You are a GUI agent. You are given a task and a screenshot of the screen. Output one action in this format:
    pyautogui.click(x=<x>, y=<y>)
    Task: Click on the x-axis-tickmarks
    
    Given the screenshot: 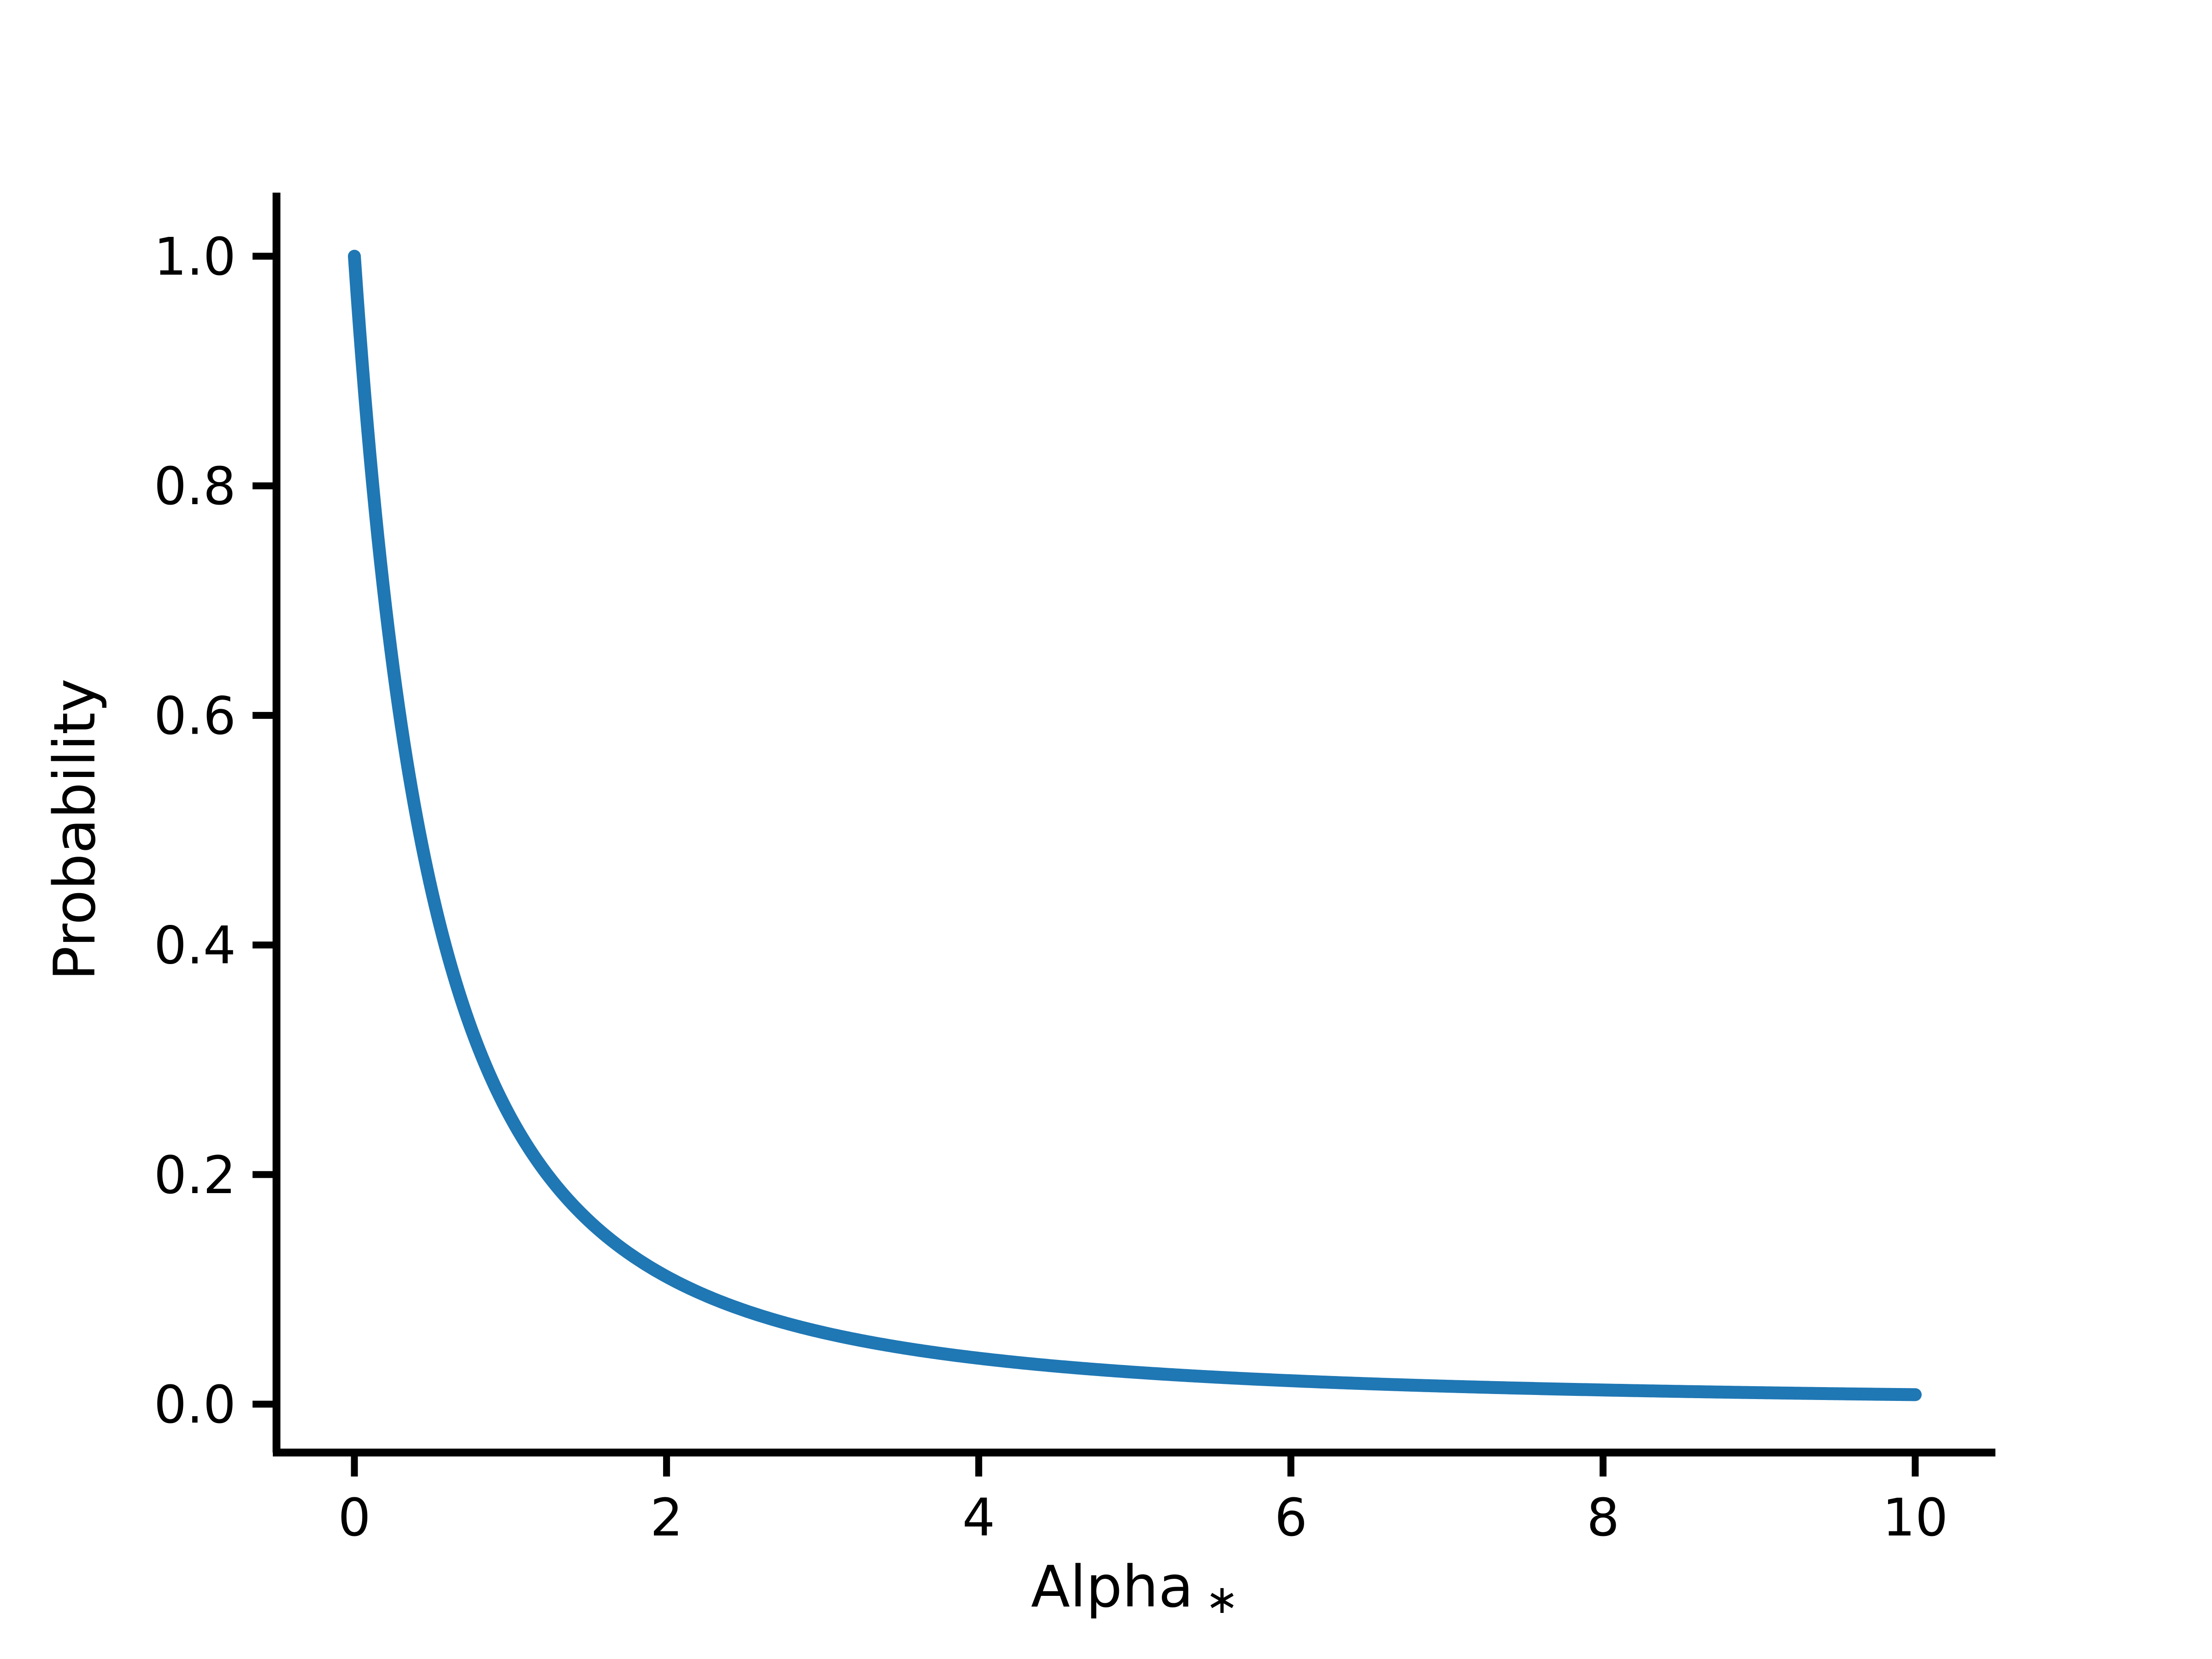 What is the action you would take?
    pyautogui.click(x=1135, y=1465)
    